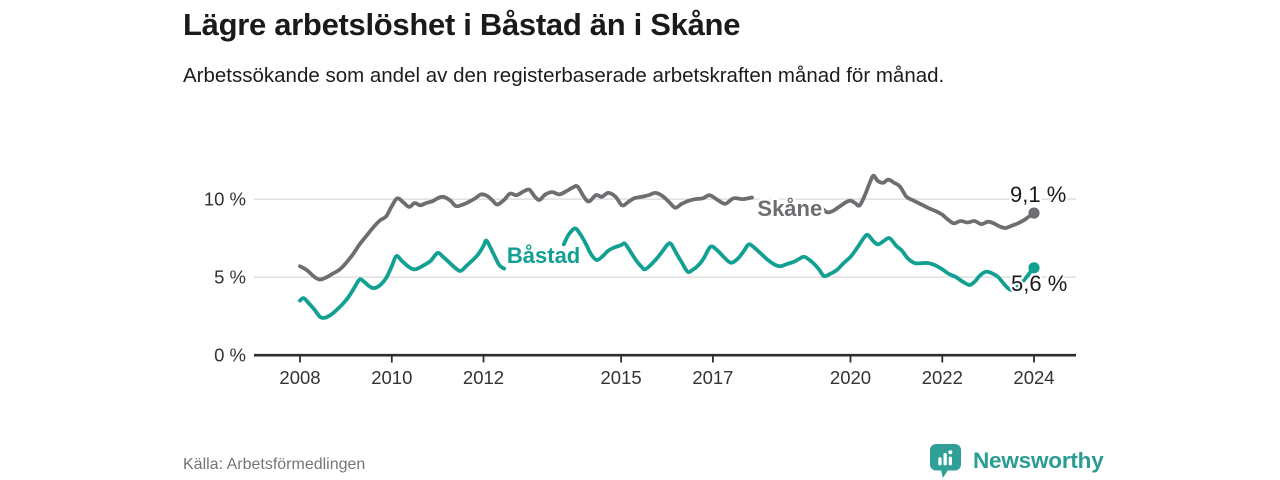 The height and width of the screenshot is (480, 1280). Describe the element at coordinates (712, 377) in the screenshot. I see `x-tick-label: 2017` at that location.